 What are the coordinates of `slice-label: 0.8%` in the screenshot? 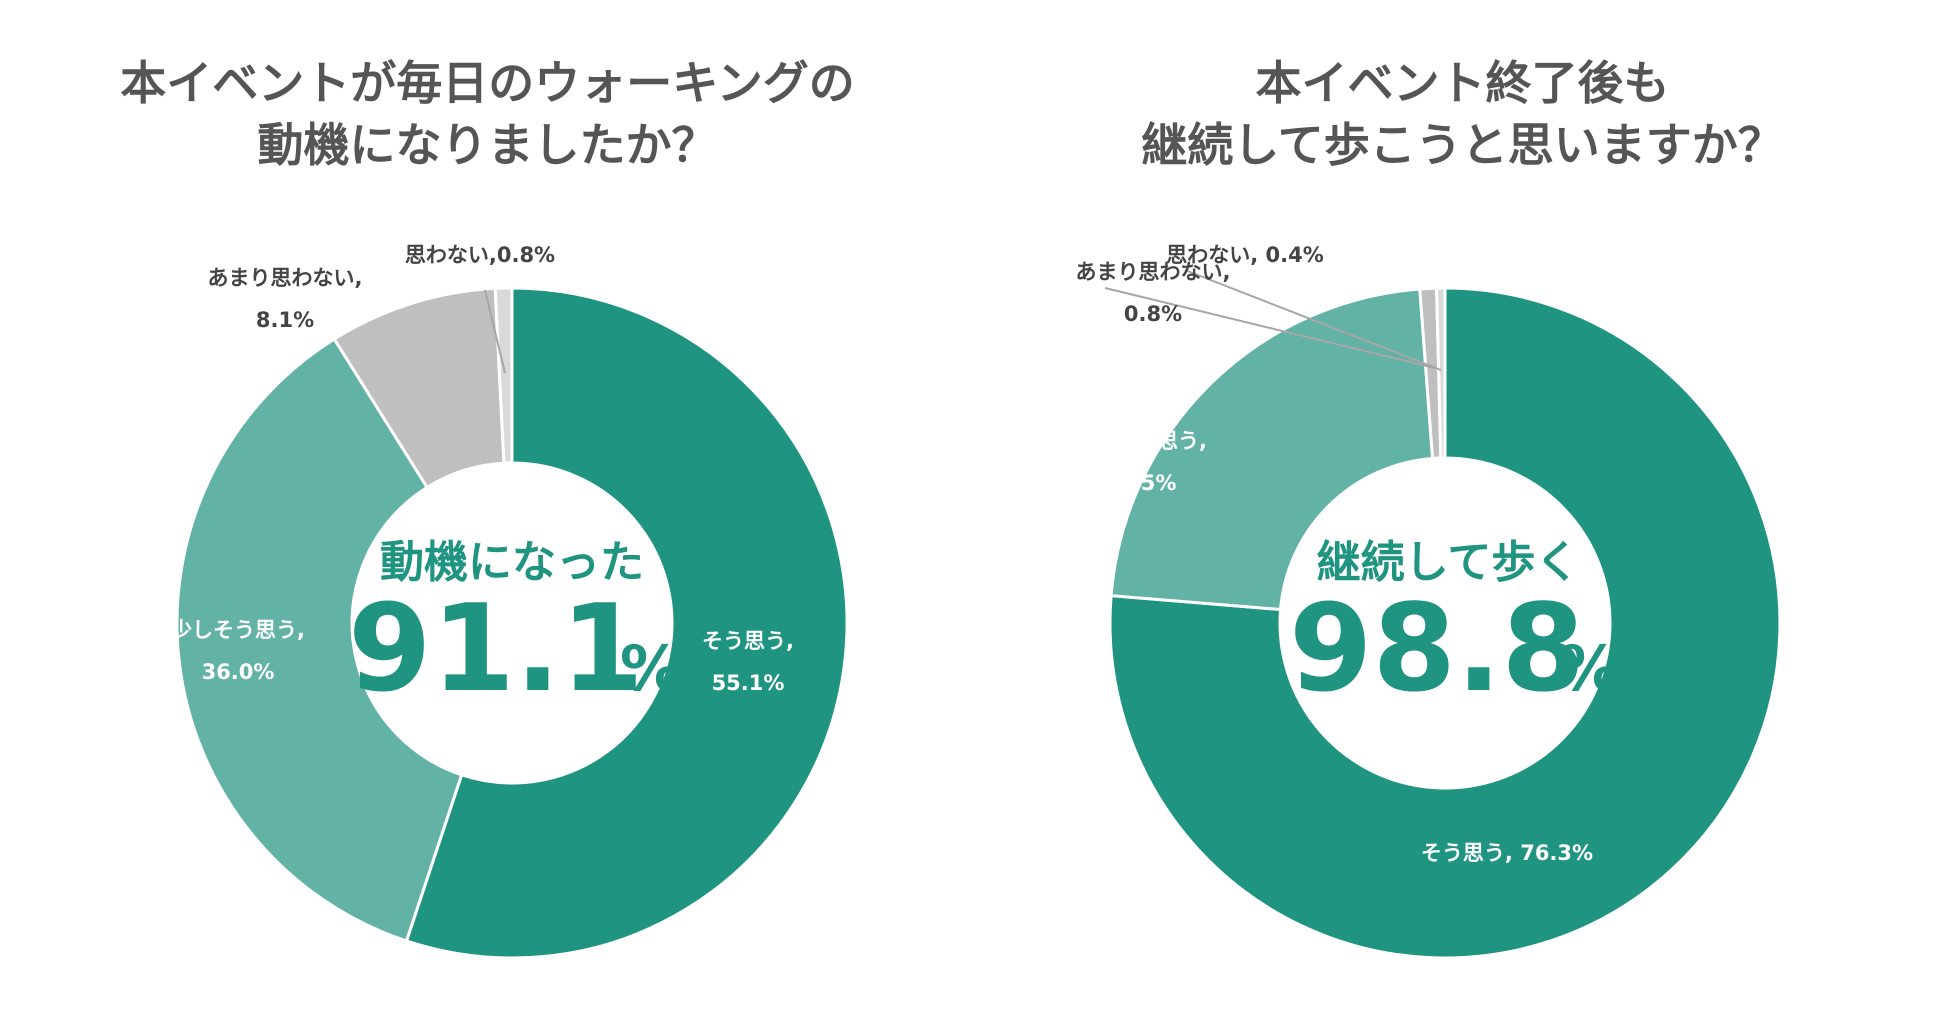 It's located at (1153, 314).